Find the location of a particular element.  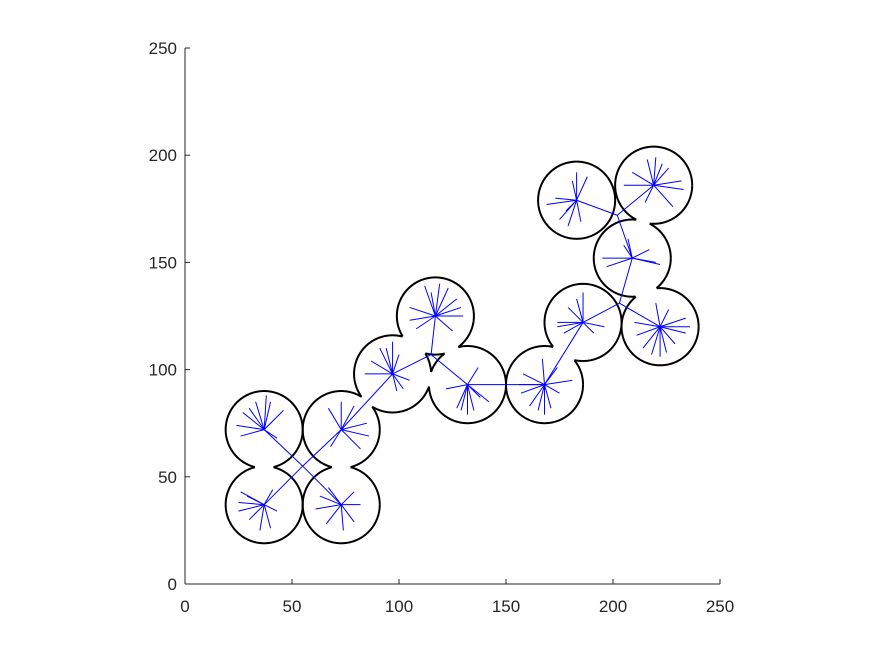

y-tick-label: 100 is located at coordinates (163, 370).